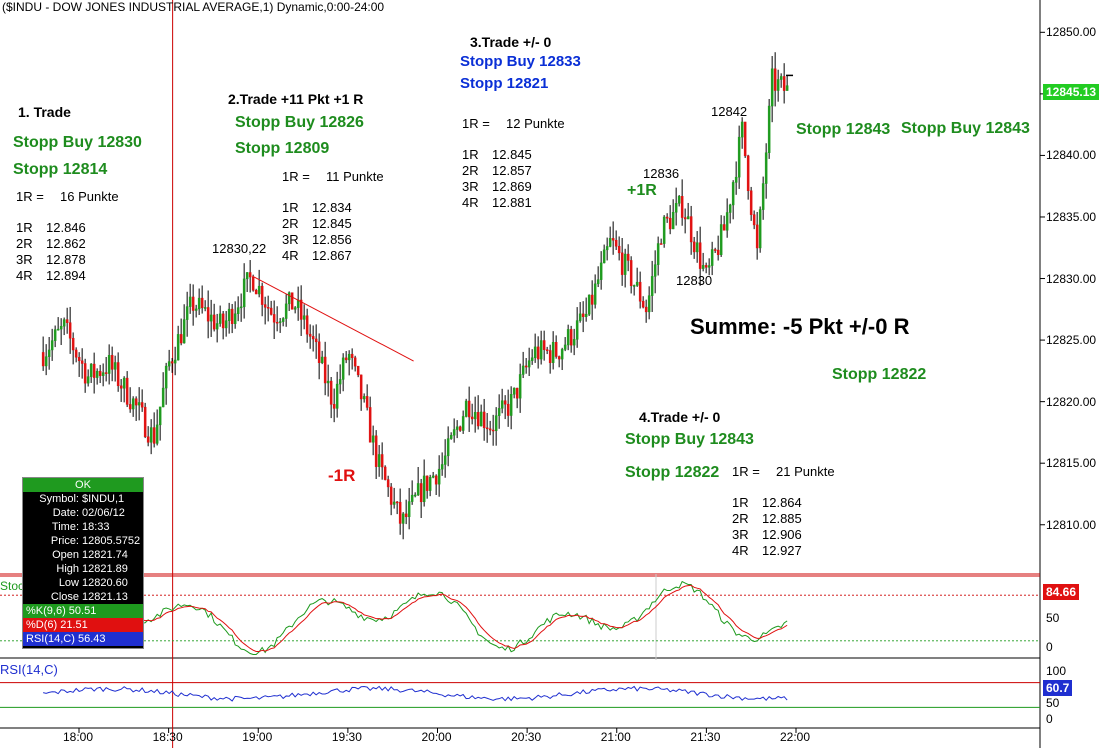 Image resolution: width=1100 pixels, height=748 pixels. I want to click on r-target-row: 3R 12.869, so click(497, 187).